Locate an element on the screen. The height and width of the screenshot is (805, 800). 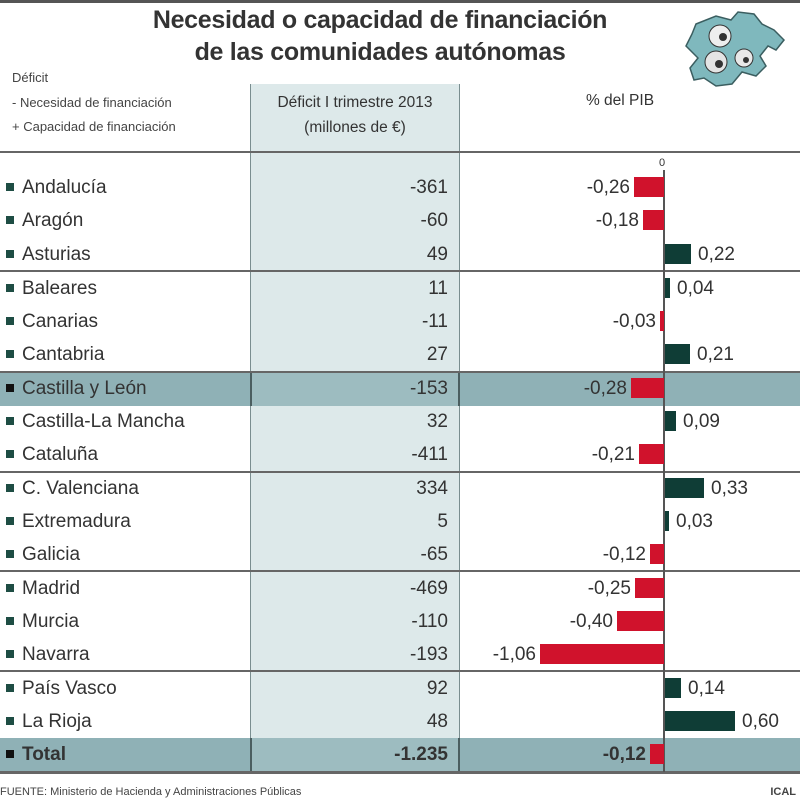
deficit-value: -60 is located at coordinates (434, 220).